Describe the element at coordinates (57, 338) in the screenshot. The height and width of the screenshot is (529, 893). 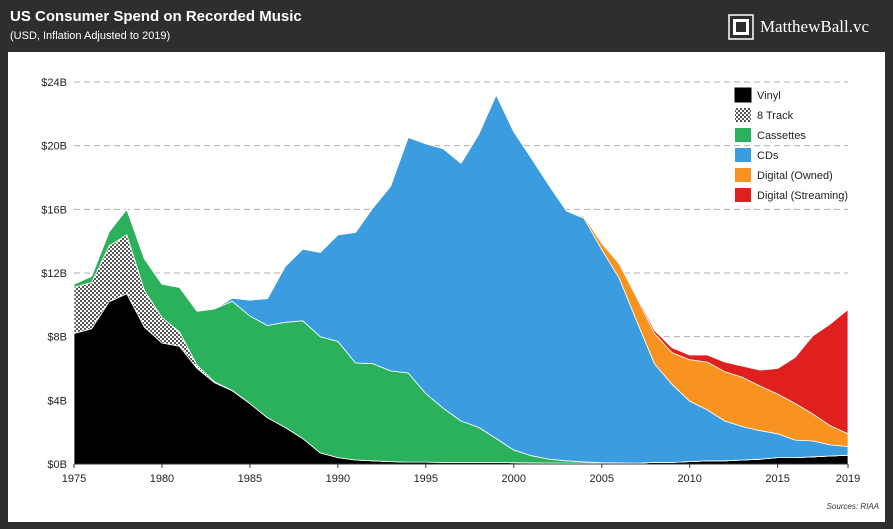
I see `y-tick-label: $8B` at that location.